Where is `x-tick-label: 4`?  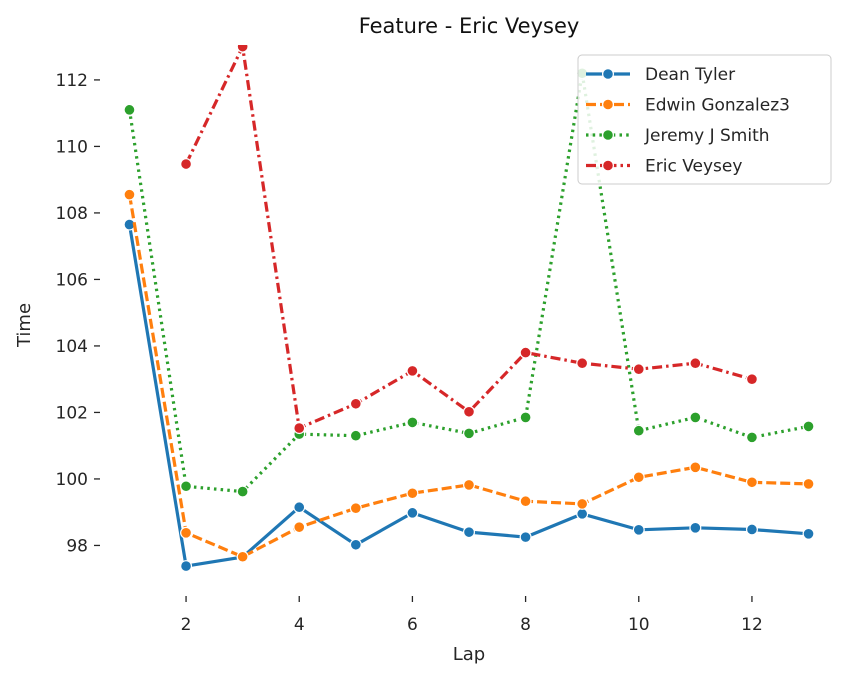 x-tick-label: 4 is located at coordinates (299, 625).